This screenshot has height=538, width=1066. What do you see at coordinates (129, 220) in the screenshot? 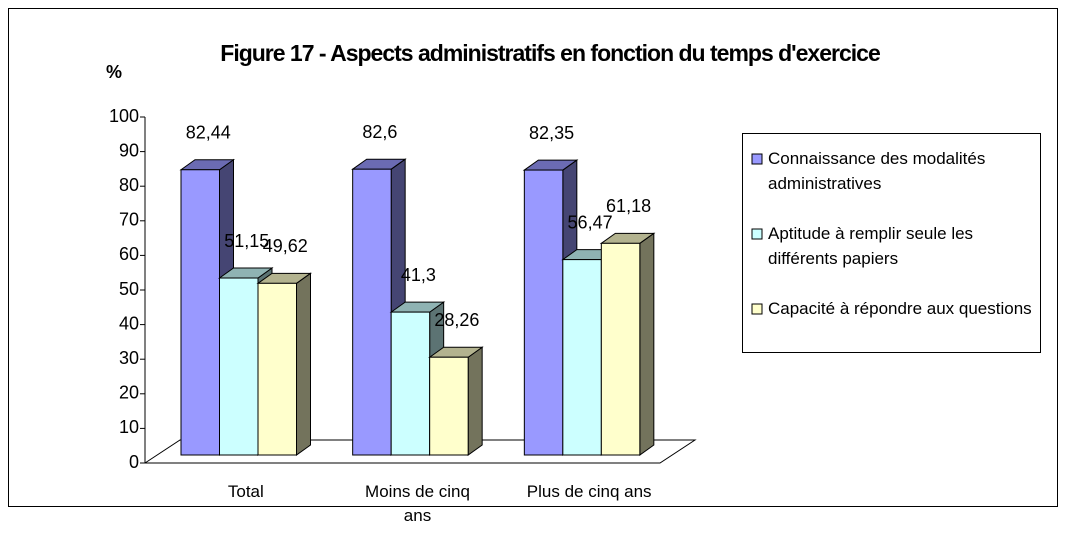
I see `y-tick-label: 70` at bounding box center [129, 220].